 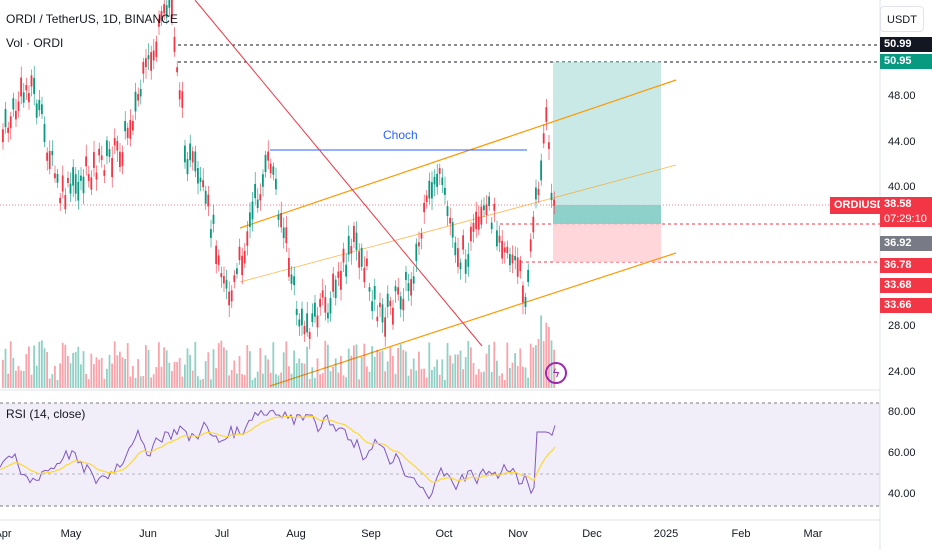 I want to click on rsi-indicator-label: RSI (14, close), so click(x=46, y=414).